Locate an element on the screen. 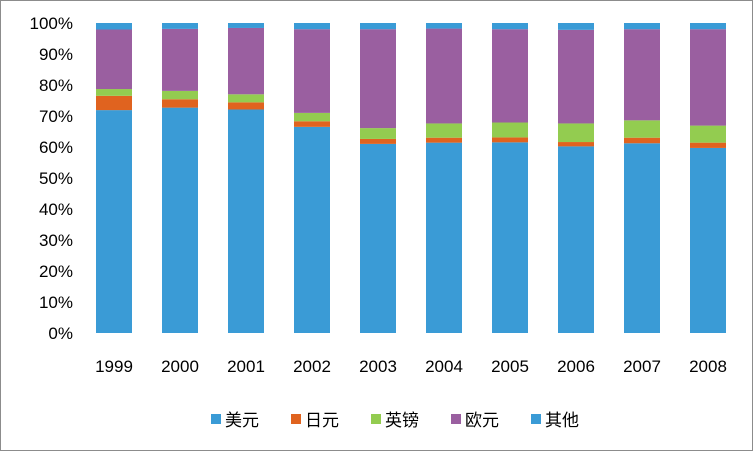 The width and height of the screenshot is (753, 451). bar-segment-1-1999 is located at coordinates (114, 103).